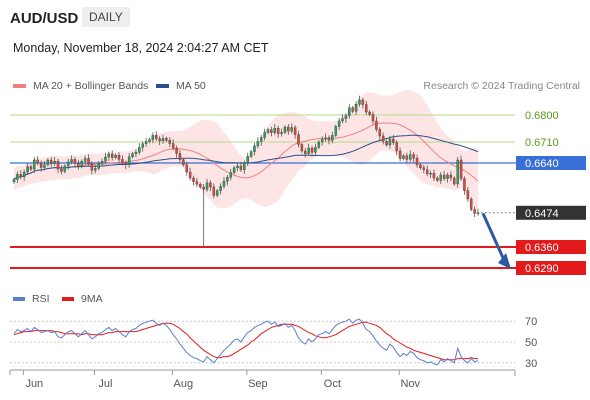  What do you see at coordinates (542, 248) in the screenshot?
I see `price-level-label: 0.6360` at bounding box center [542, 248].